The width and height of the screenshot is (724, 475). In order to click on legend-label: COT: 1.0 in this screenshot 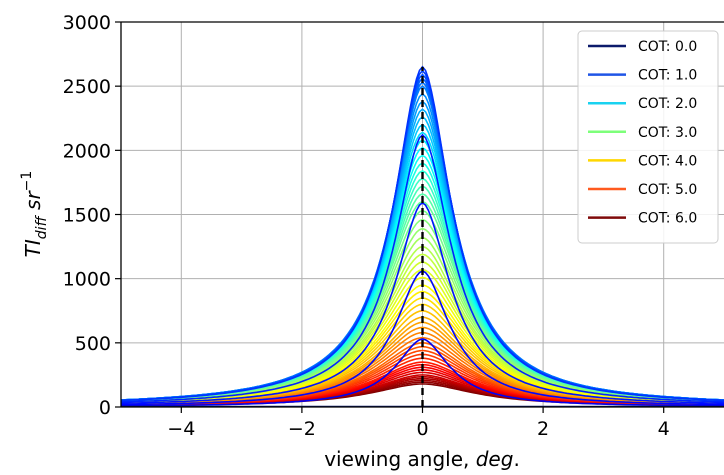, I will do `click(667, 76)`.